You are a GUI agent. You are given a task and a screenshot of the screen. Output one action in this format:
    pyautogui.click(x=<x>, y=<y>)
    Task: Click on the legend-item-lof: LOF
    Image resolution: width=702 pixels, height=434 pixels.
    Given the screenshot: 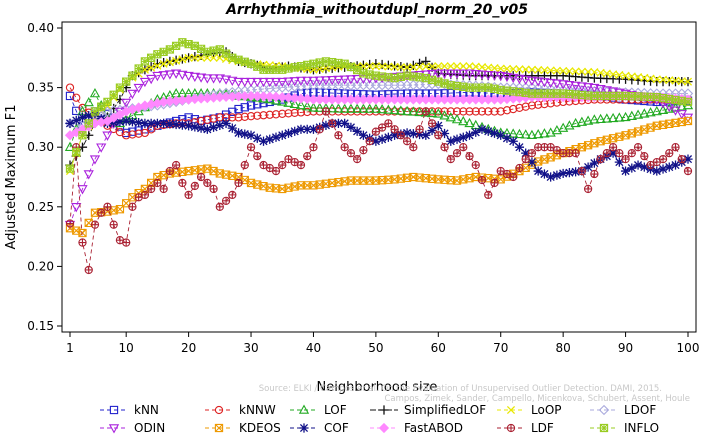 What is the action you would take?
    pyautogui.click(x=318, y=410)
    